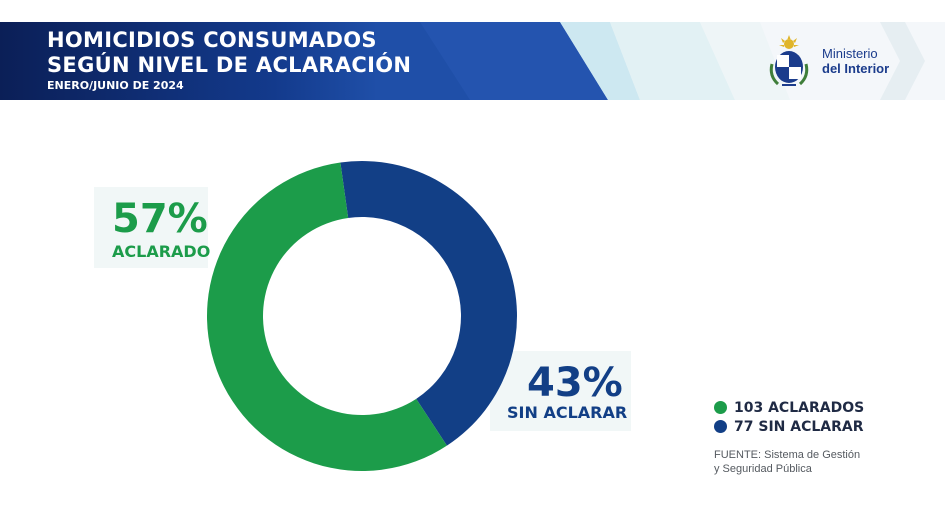  What do you see at coordinates (326, 316) in the screenshot?
I see `donut-slice-aclarado` at bounding box center [326, 316].